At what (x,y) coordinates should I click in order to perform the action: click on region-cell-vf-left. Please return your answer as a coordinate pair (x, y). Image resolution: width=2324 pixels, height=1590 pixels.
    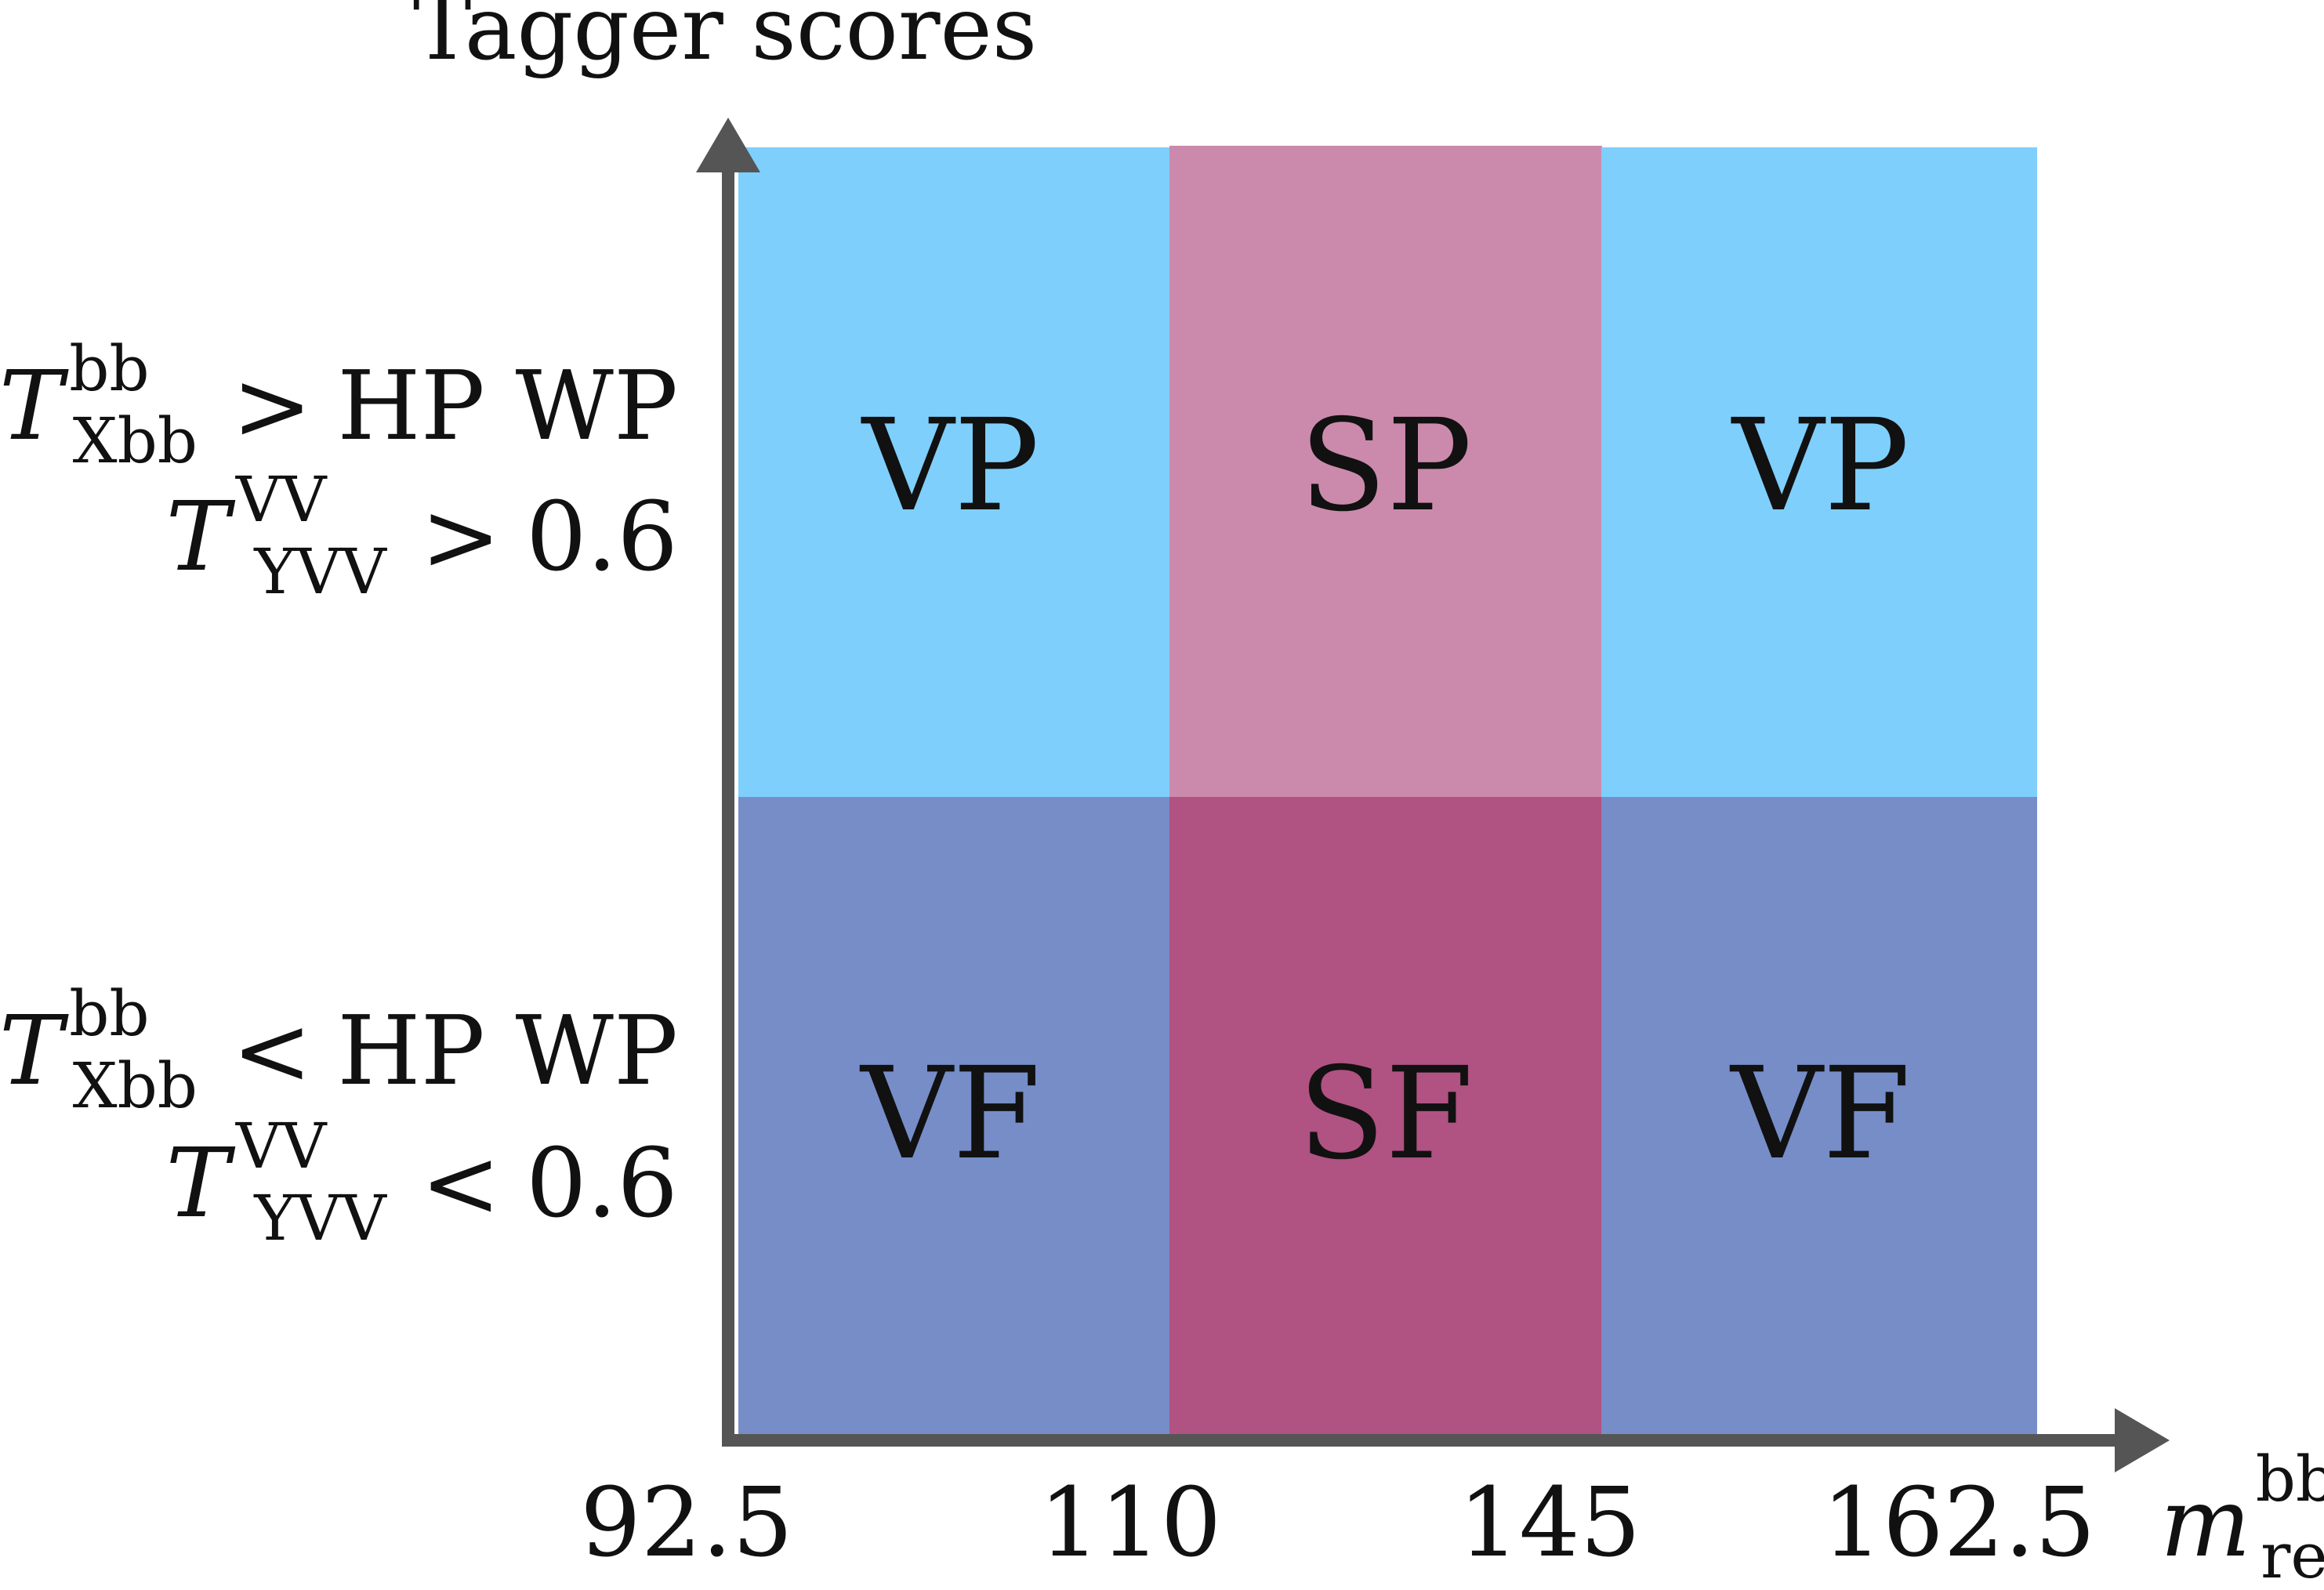
    Looking at the image, I should click on (954, 1116).